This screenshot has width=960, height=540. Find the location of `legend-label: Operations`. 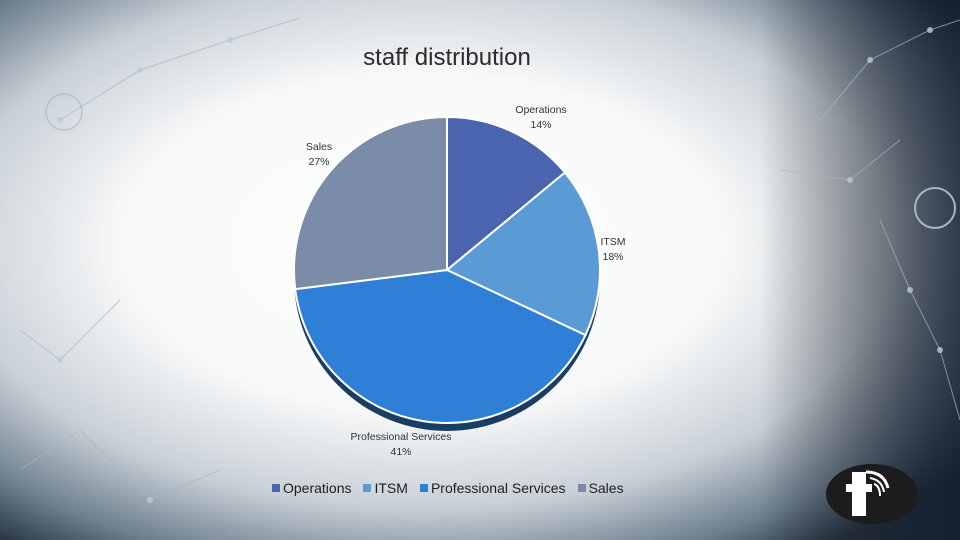

legend-label: Operations is located at coordinates (317, 488).